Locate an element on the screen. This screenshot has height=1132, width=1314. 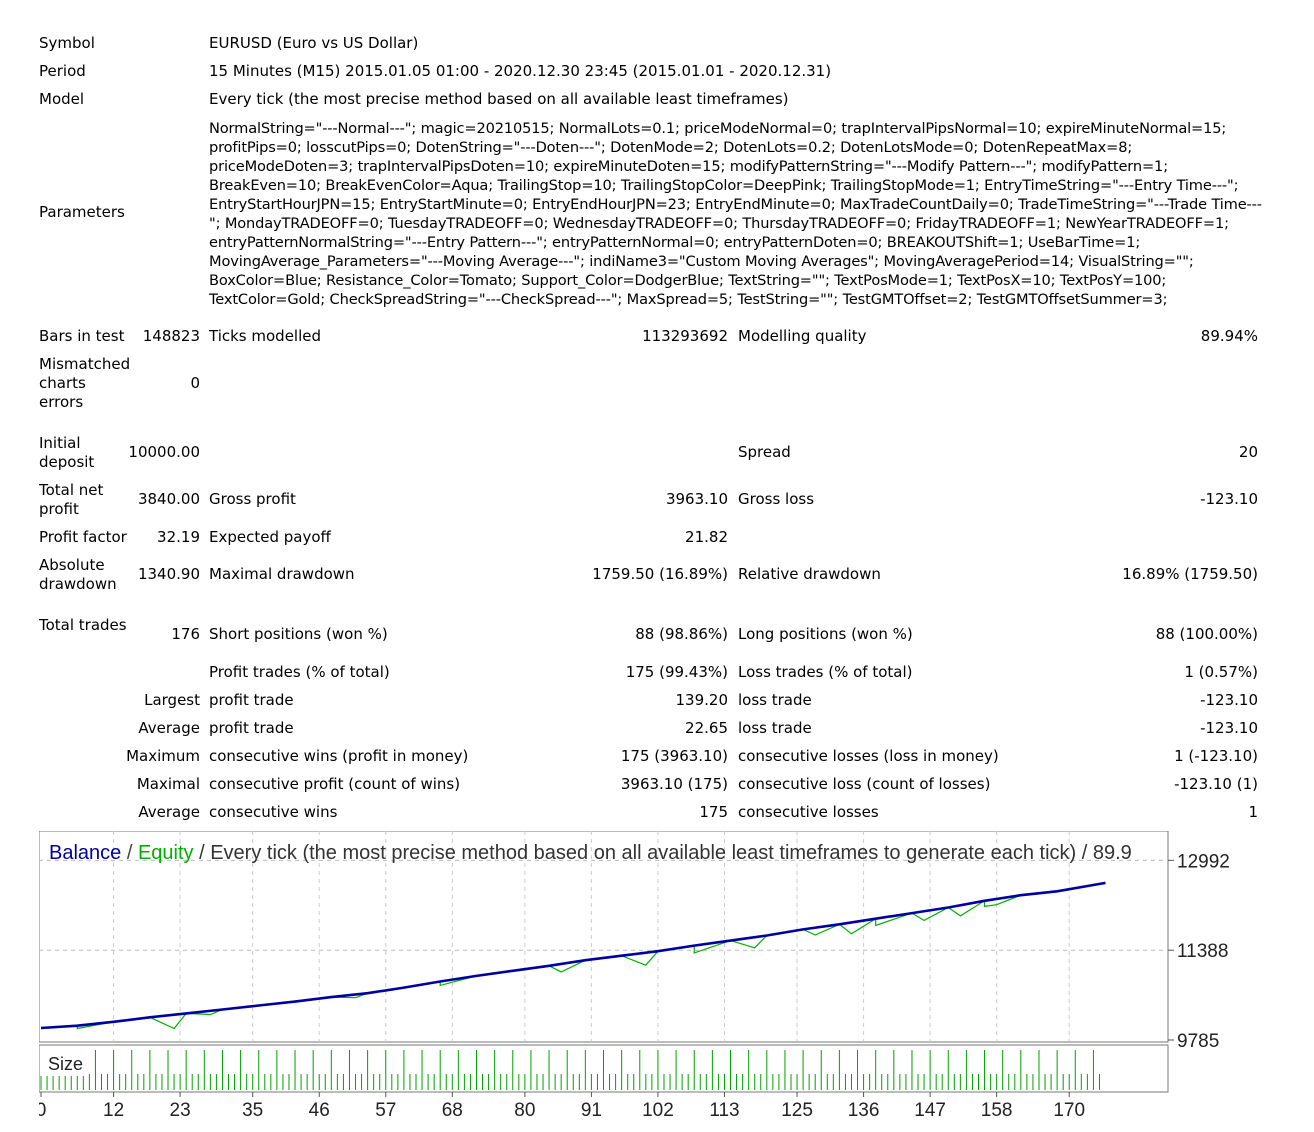
avgcons-label: Average is located at coordinates (169, 812).